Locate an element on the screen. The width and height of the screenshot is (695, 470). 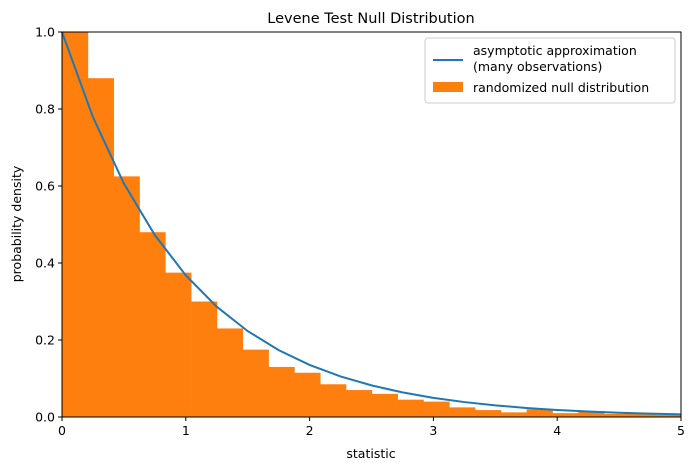
y-tick-label: 0.2 is located at coordinates (45, 340).